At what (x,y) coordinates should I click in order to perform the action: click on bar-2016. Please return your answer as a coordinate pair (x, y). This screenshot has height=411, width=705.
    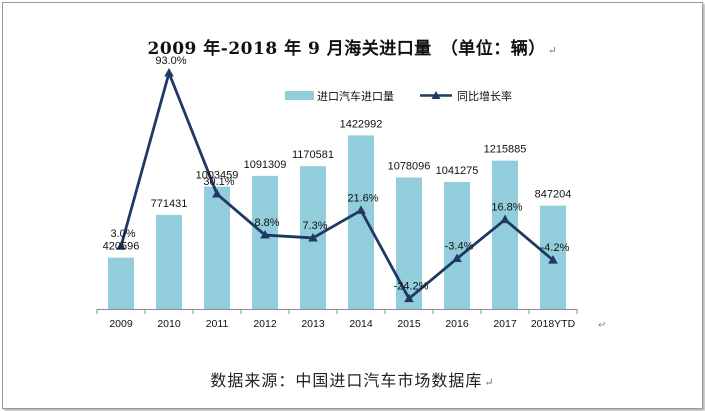
    Looking at the image, I should click on (457, 245).